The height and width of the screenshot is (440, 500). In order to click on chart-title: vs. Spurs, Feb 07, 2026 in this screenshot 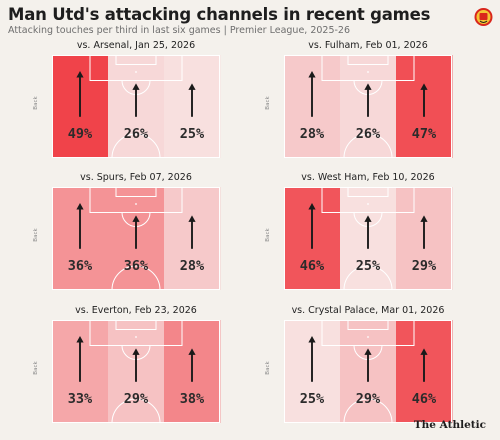, I will do `click(136, 177)`.